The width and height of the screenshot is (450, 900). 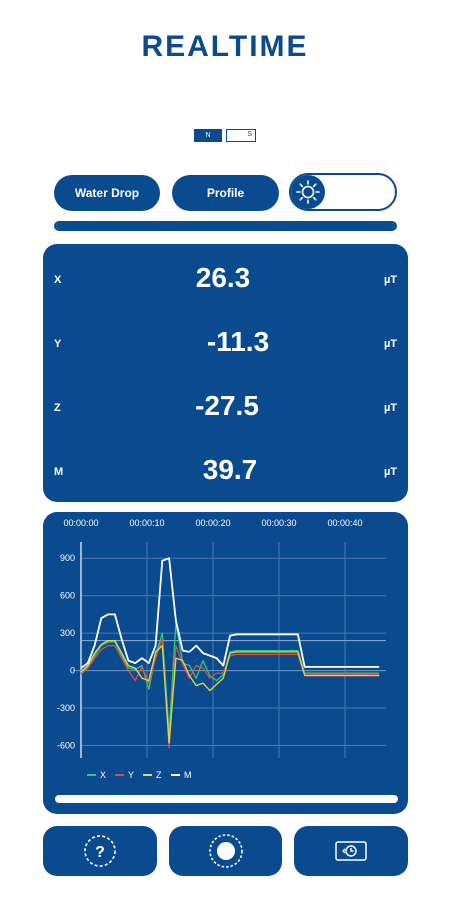 I want to click on x-tick-label: 00:00:30, so click(x=278, y=523).